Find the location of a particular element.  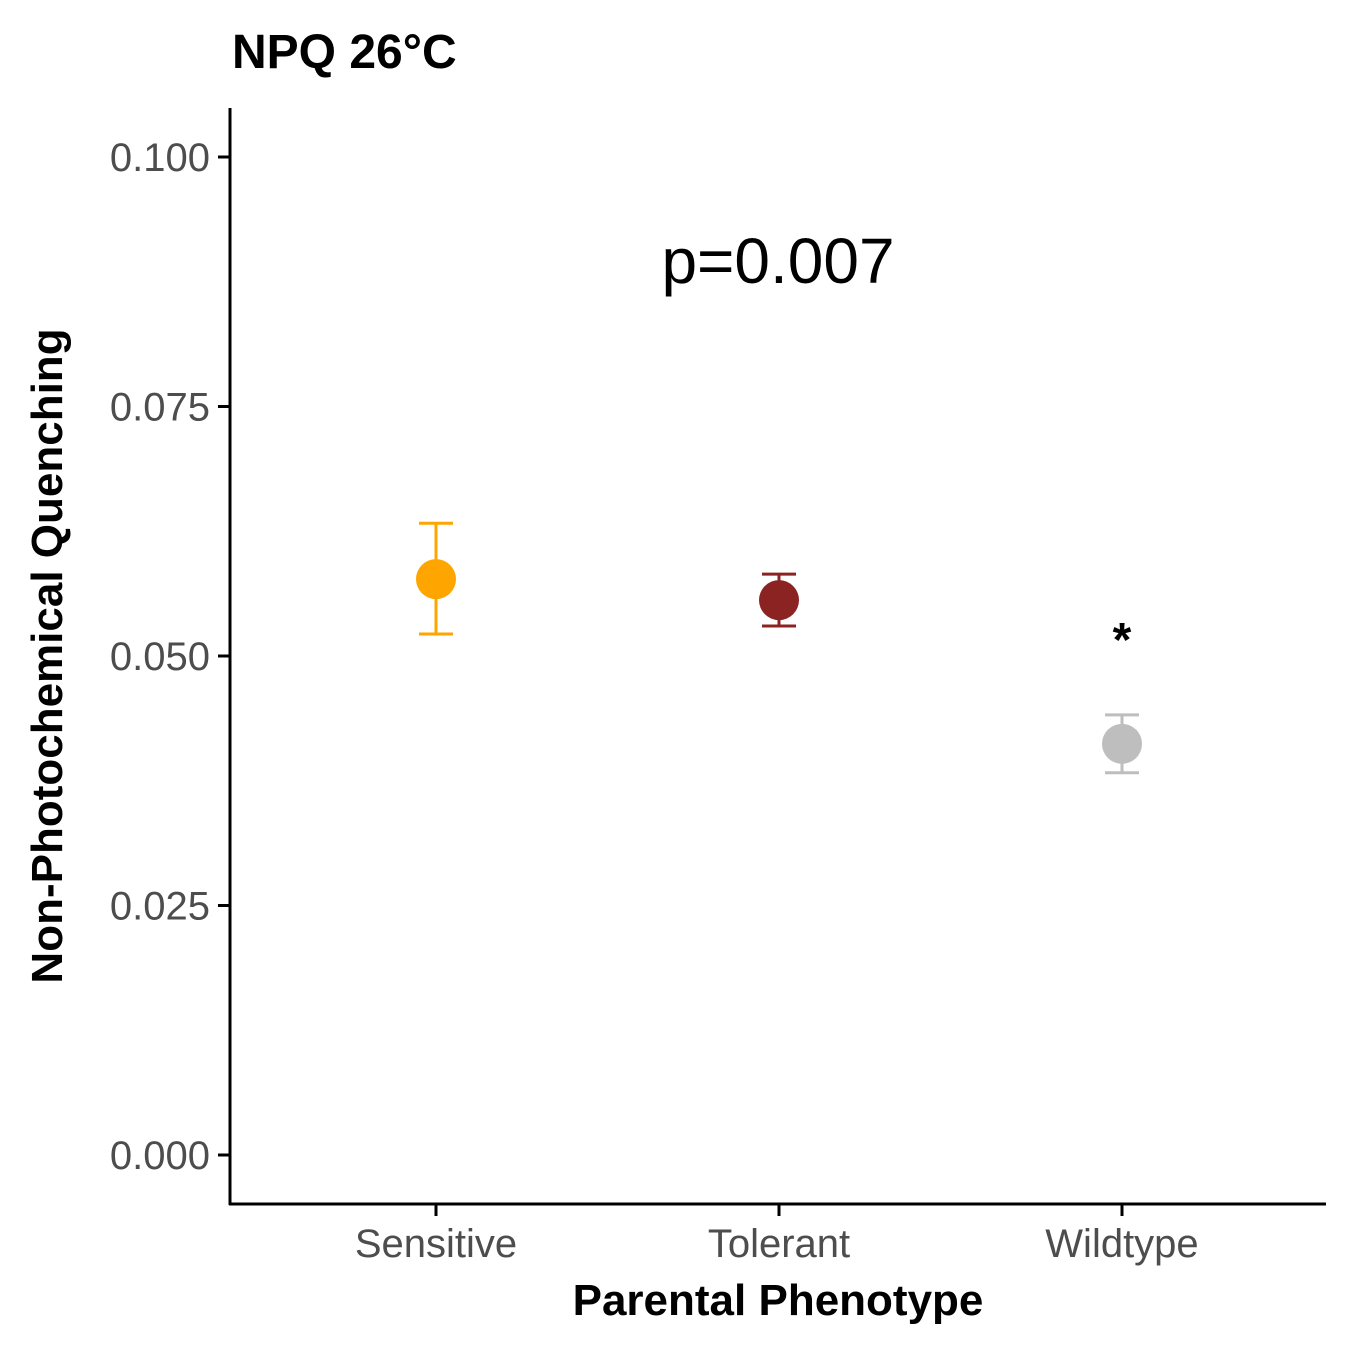

data-point-wildtype is located at coordinates (1122, 744).